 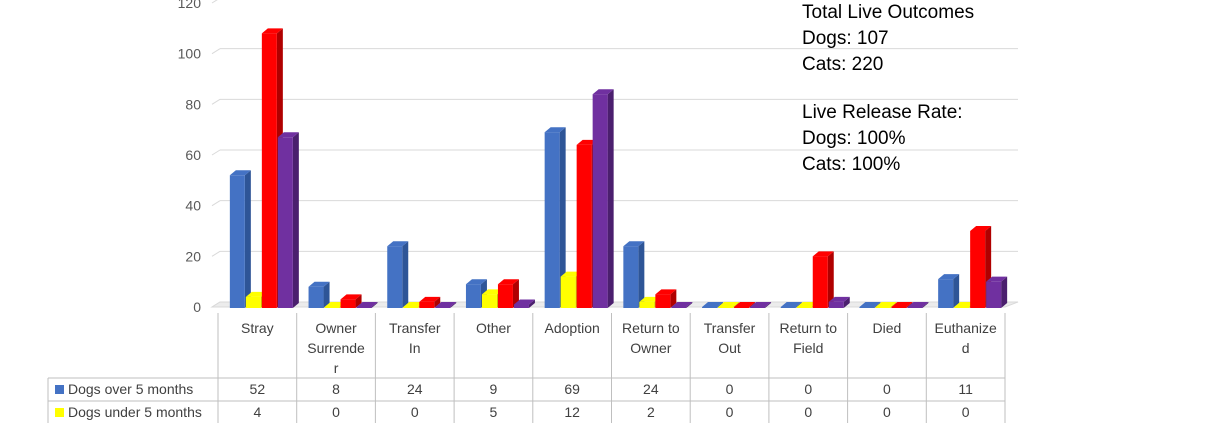 I want to click on category-label-line: Surrende, so click(x=336, y=348).